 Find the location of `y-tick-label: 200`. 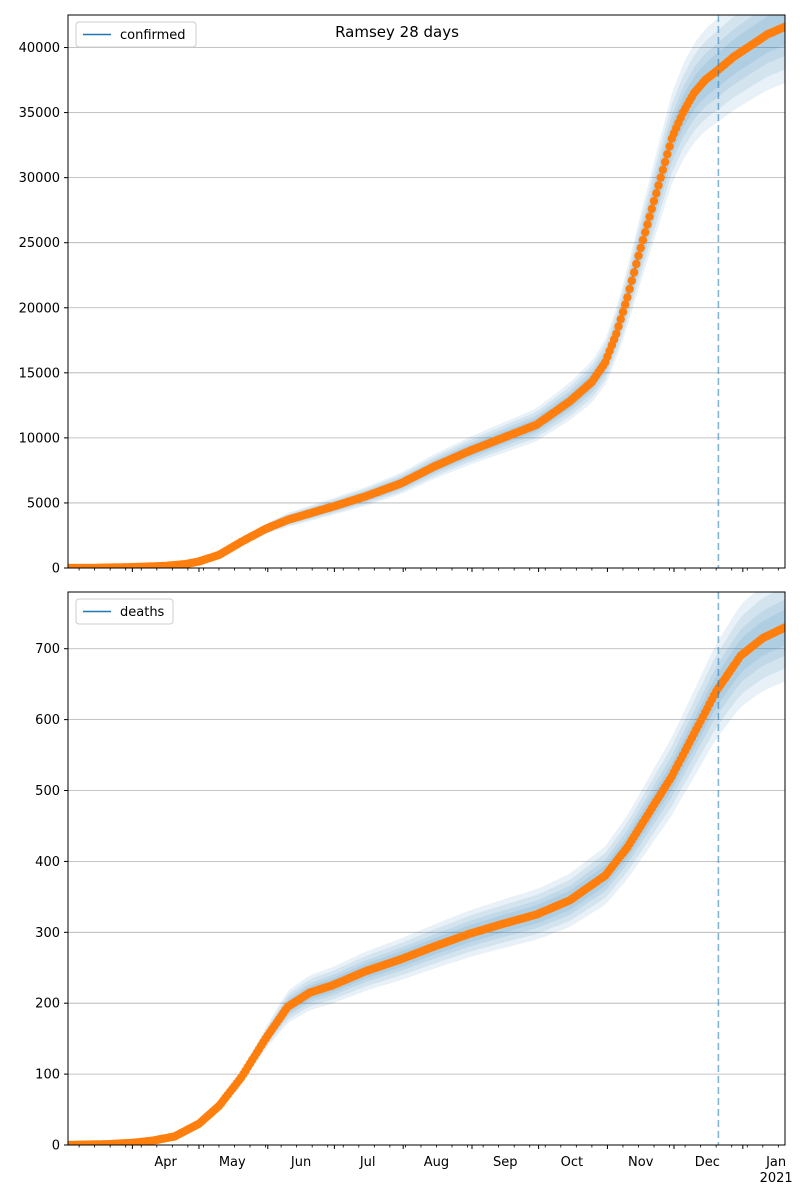

y-tick-label: 200 is located at coordinates (47, 1004).